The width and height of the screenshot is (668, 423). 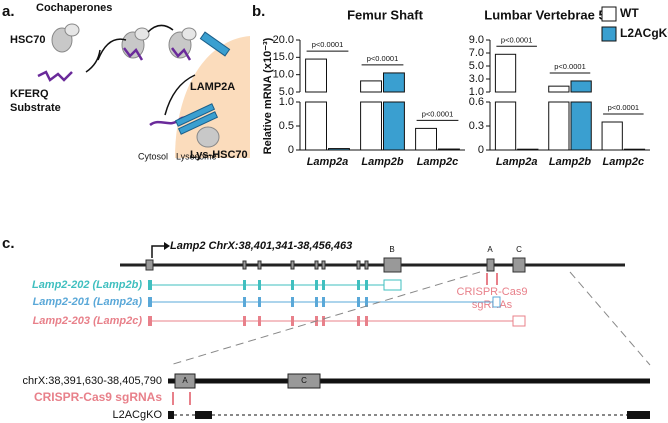 I want to click on label: Cochaperones, so click(x=74, y=8).